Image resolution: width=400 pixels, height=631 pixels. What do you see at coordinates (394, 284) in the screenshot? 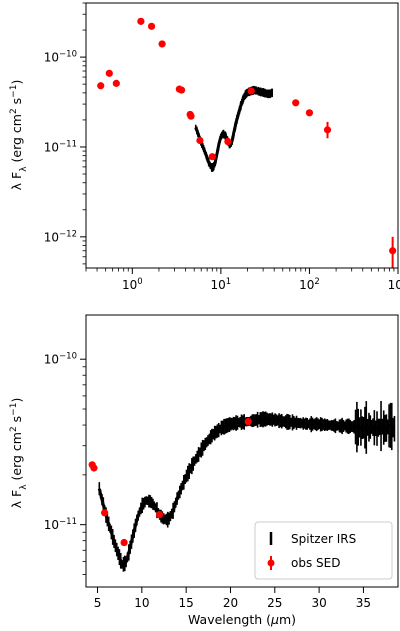
I see `tick-label: 103` at bounding box center [394, 284].